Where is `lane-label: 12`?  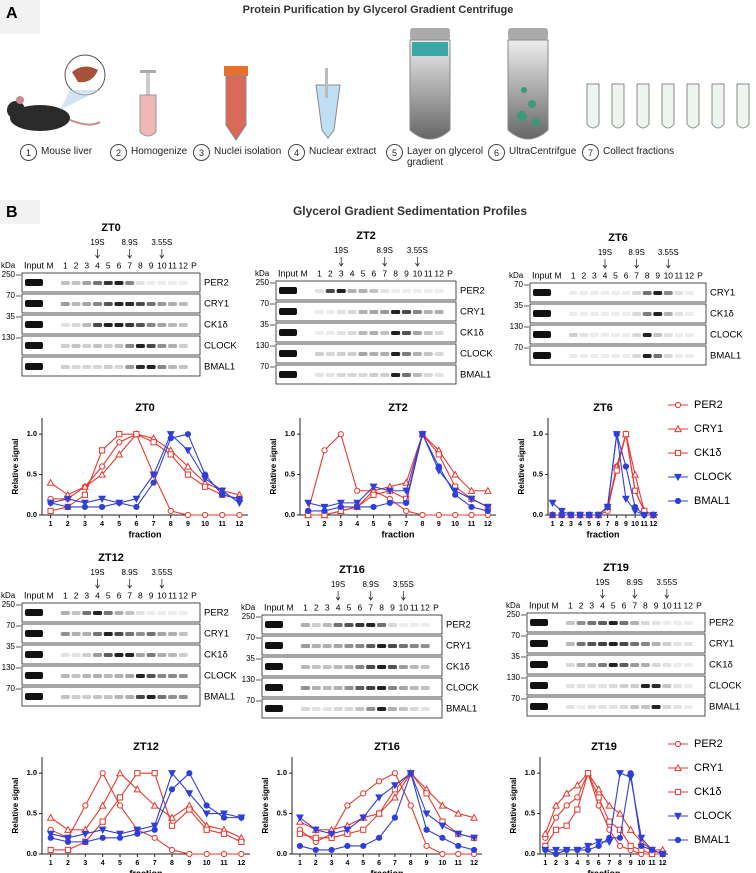 lane-label: 12 is located at coordinates (439, 273).